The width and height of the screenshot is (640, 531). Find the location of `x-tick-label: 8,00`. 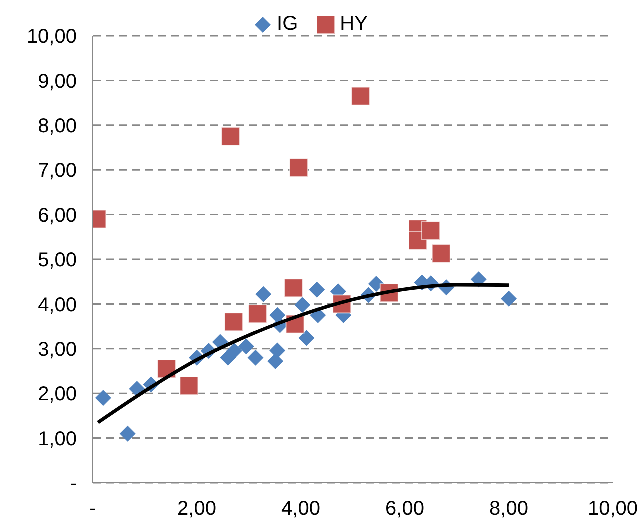

x-tick-label: 8,00 is located at coordinates (509, 509).